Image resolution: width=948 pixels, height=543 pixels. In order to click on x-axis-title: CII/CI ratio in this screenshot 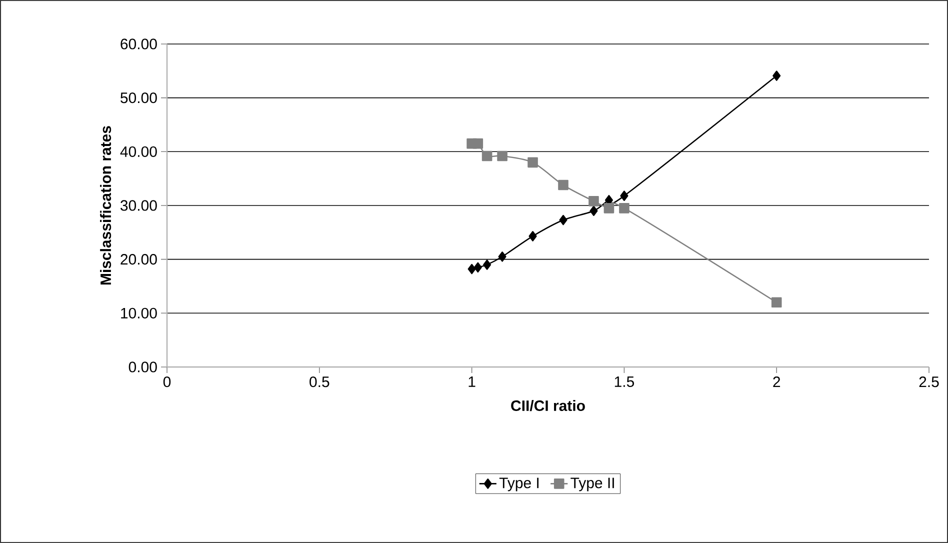, I will do `click(548, 406)`.